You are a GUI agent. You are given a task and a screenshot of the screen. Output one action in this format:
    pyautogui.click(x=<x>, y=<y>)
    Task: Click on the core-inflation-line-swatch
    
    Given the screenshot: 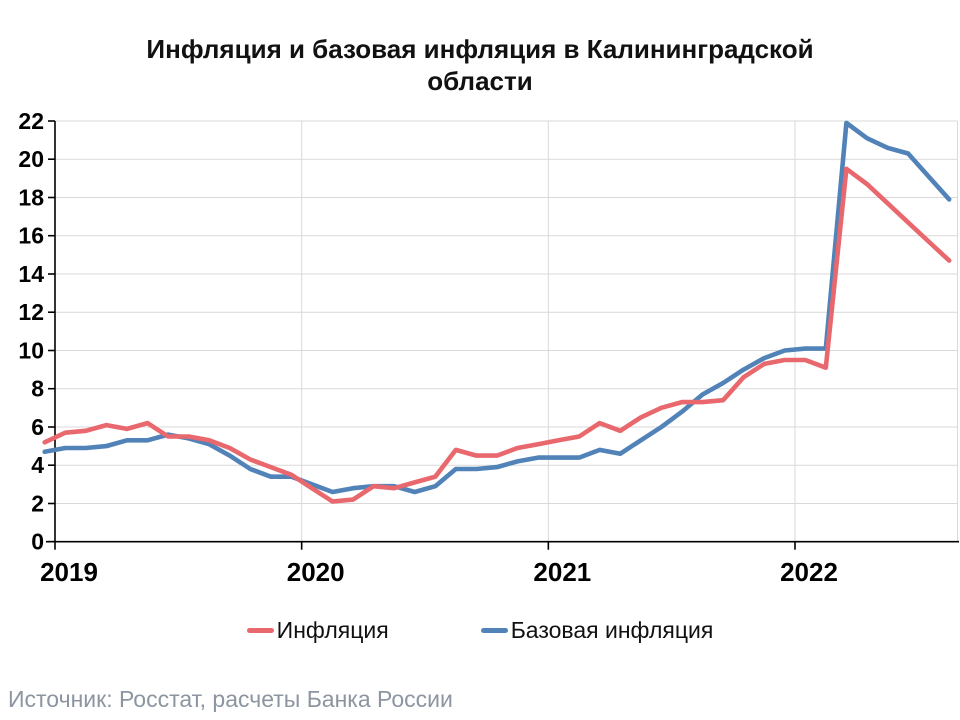 What is the action you would take?
    pyautogui.click(x=494, y=630)
    